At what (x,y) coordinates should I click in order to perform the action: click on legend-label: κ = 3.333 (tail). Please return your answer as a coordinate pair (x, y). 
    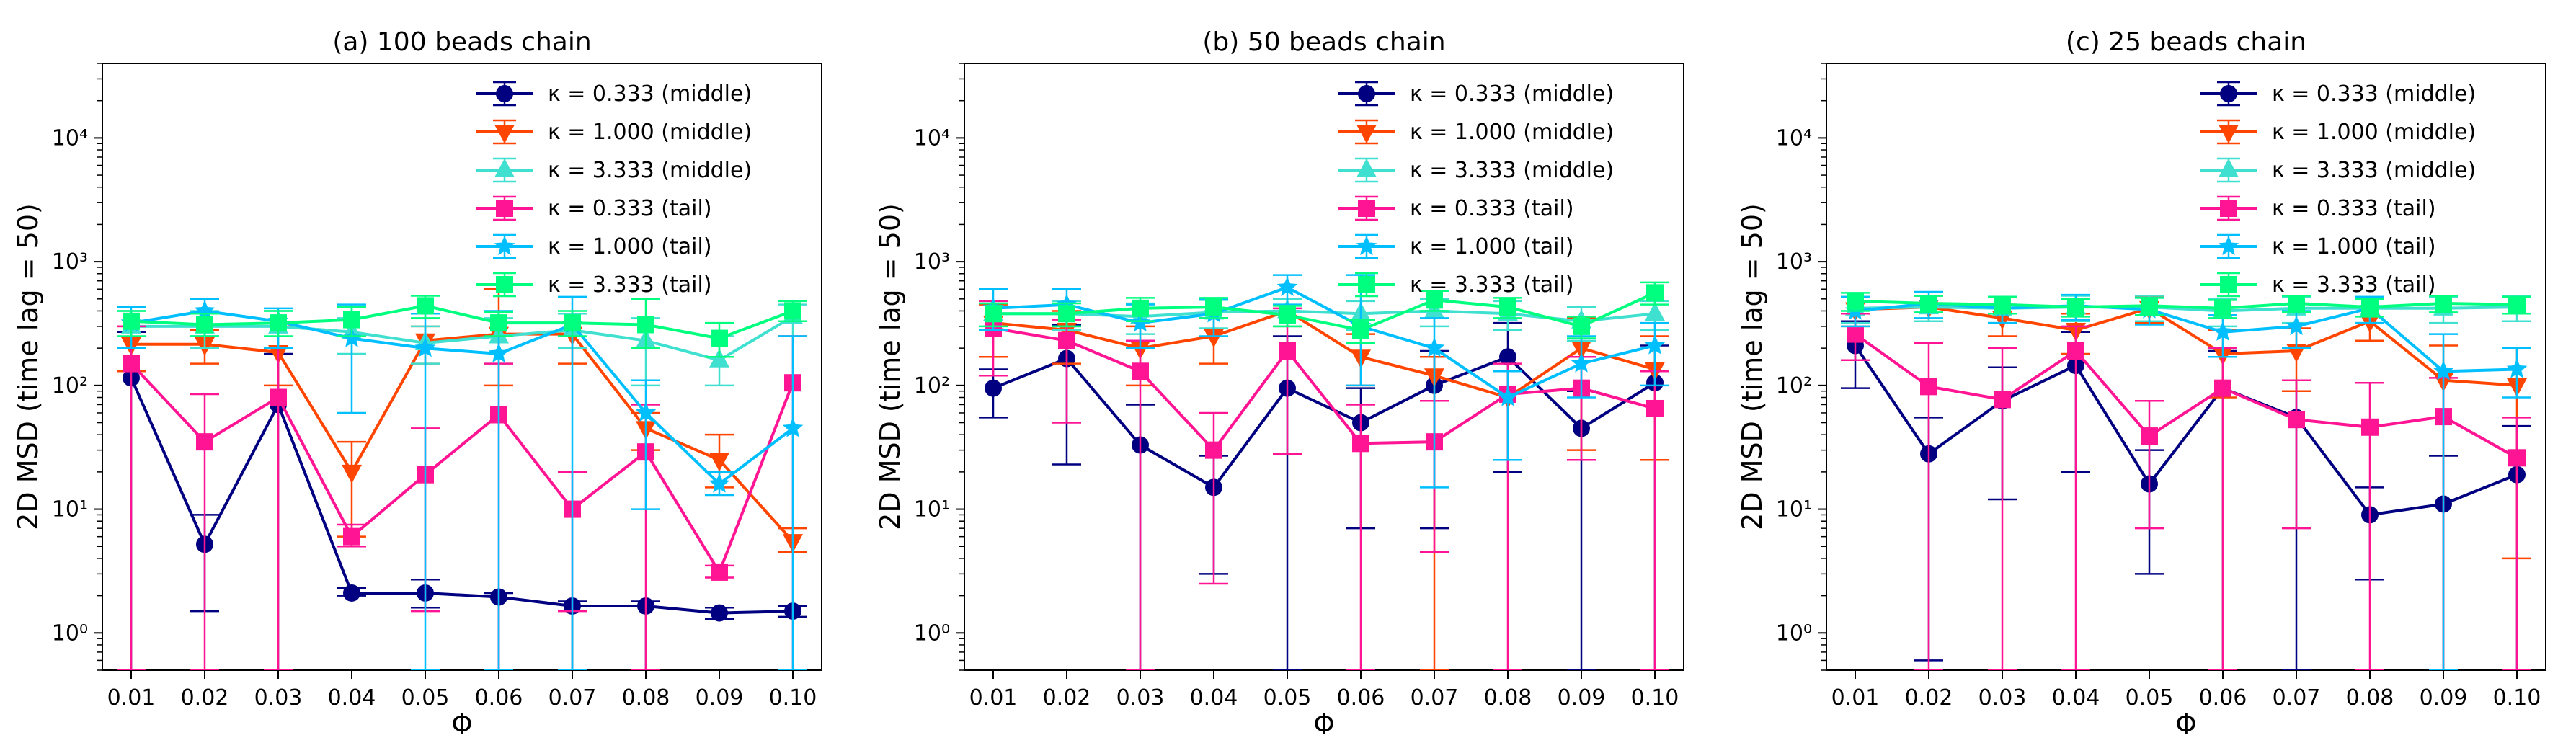
    Looking at the image, I should click on (2354, 285).